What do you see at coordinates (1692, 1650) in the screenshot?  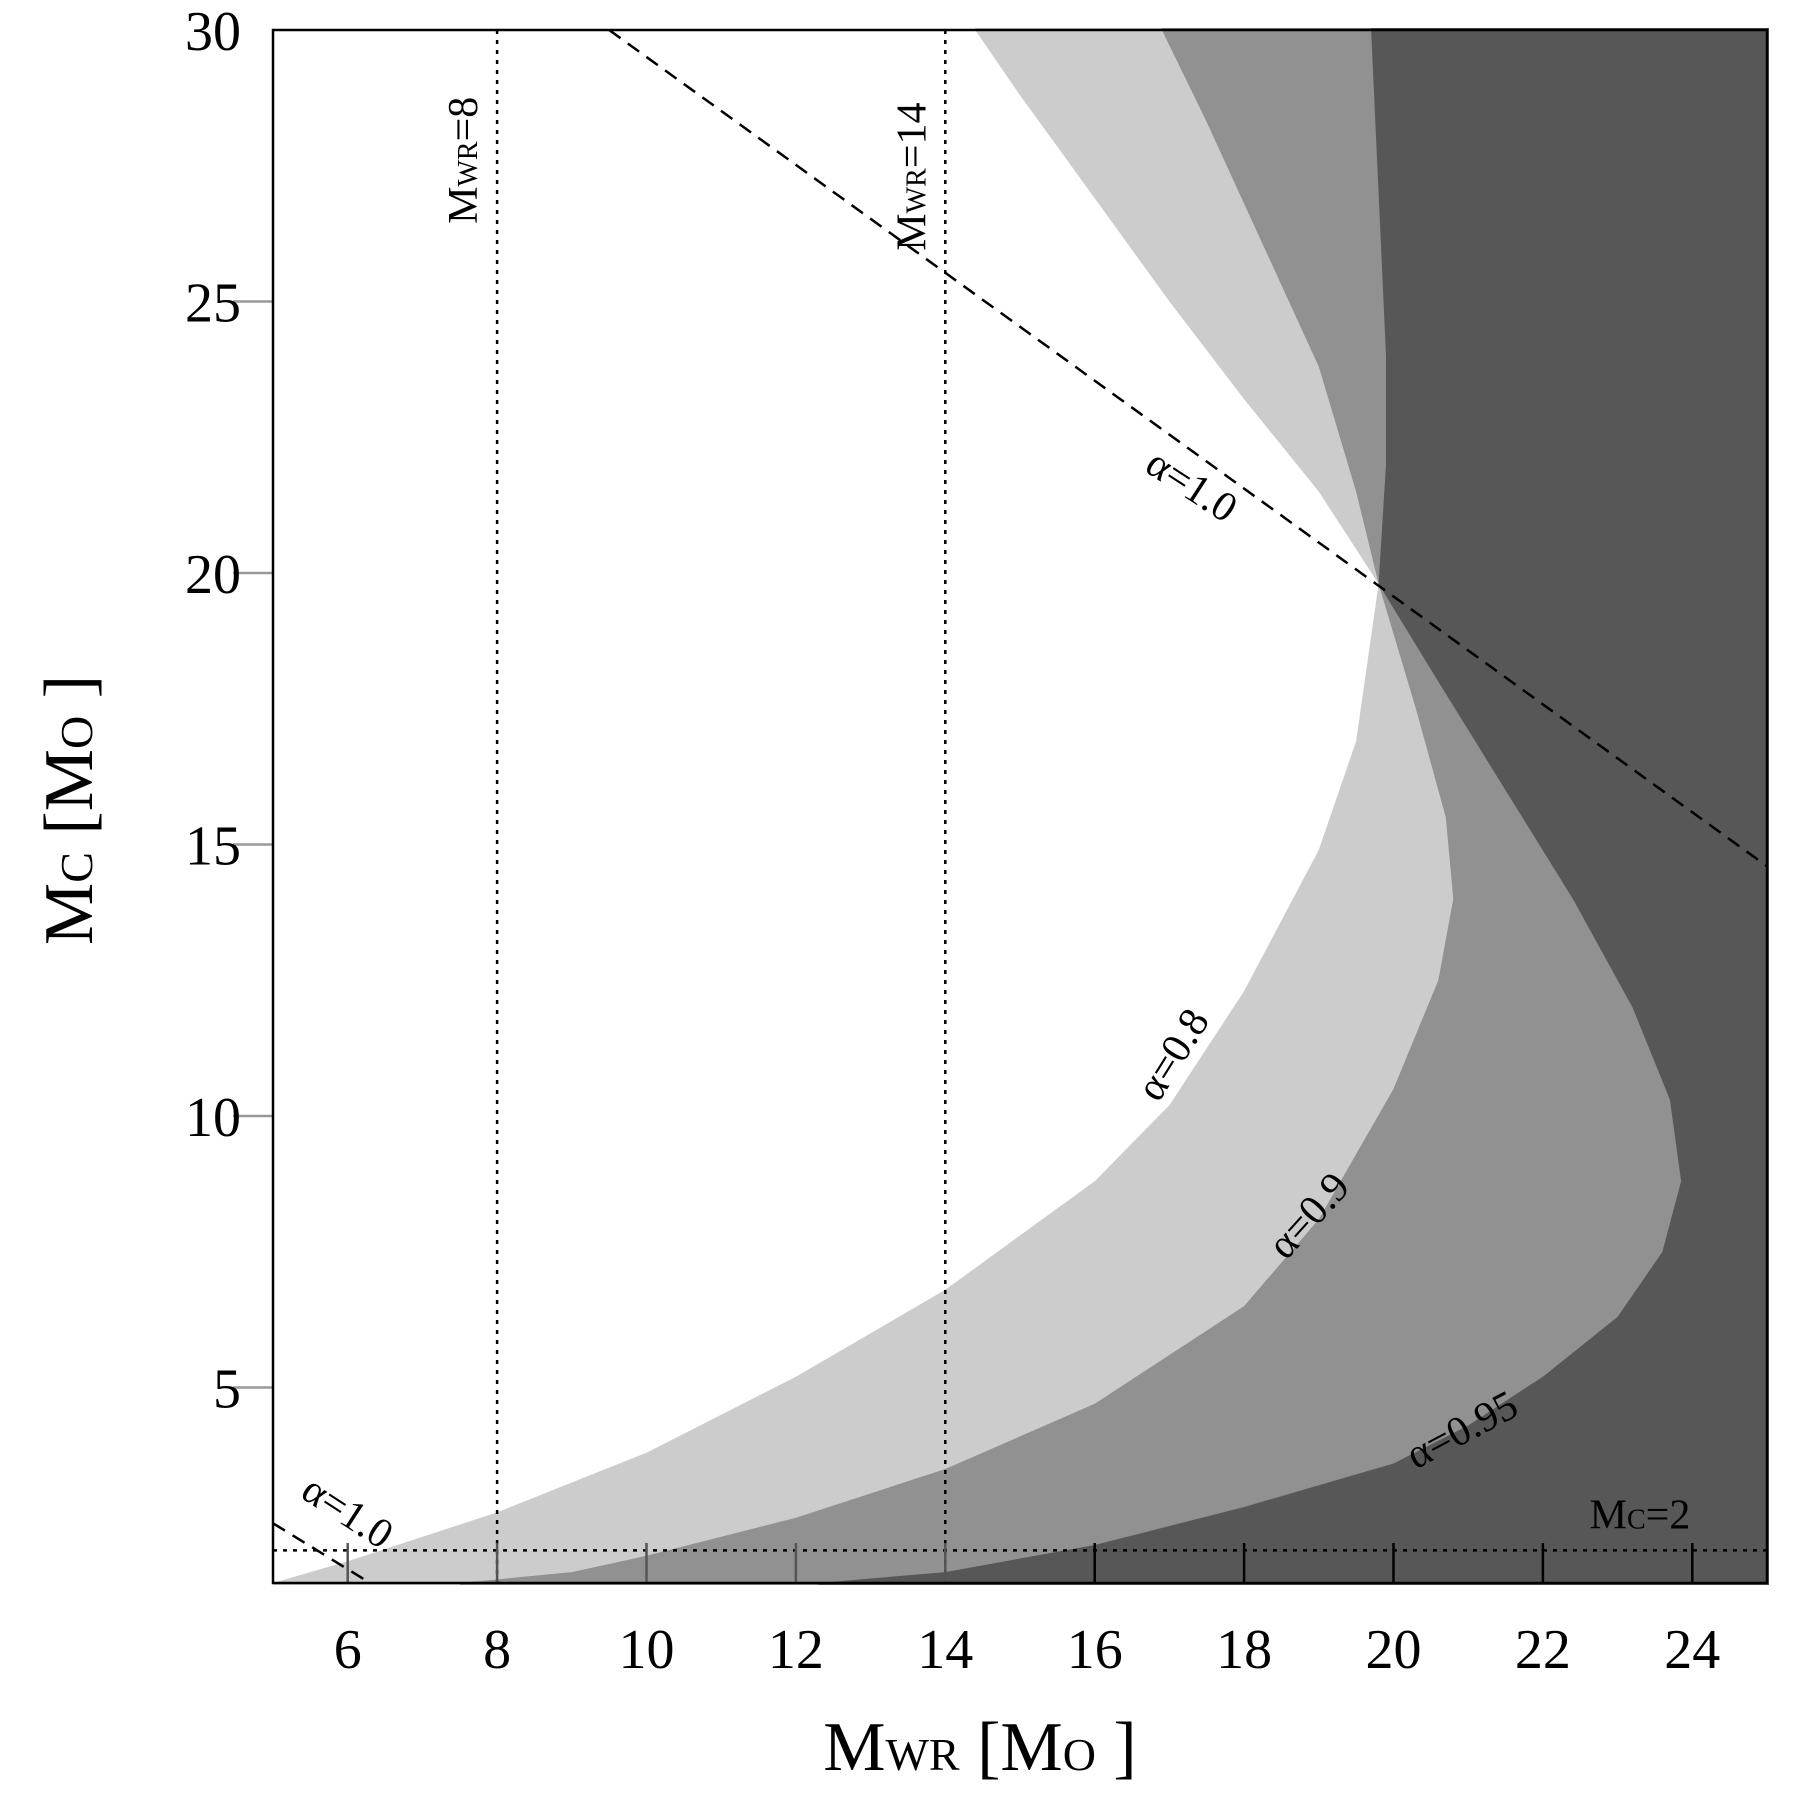 I see `x-tick-label-24: 24` at bounding box center [1692, 1650].